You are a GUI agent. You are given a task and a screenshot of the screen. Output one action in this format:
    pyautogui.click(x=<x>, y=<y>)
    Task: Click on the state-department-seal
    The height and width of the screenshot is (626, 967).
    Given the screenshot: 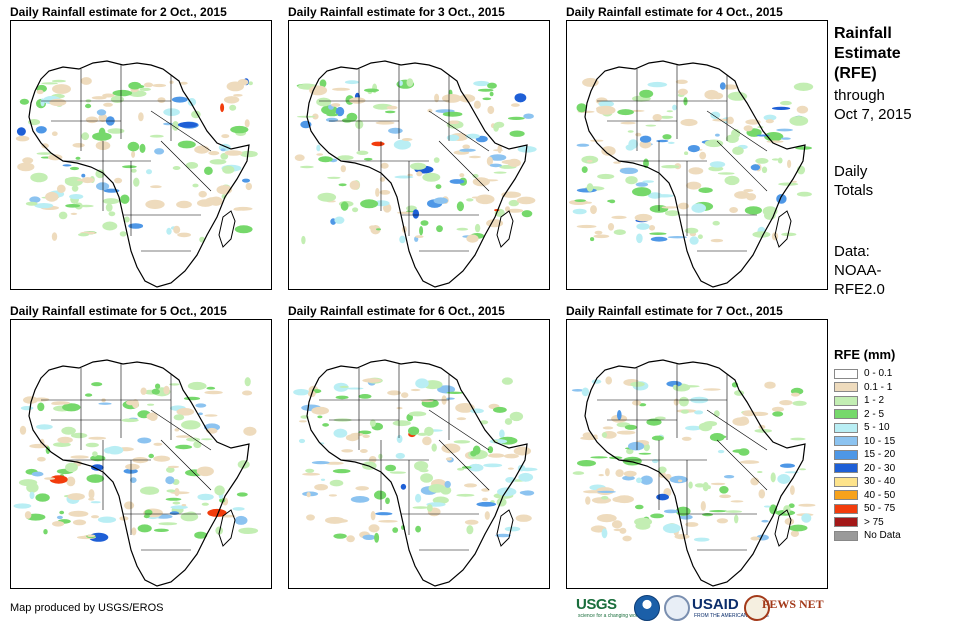 What is the action you would take?
    pyautogui.click(x=677, y=608)
    